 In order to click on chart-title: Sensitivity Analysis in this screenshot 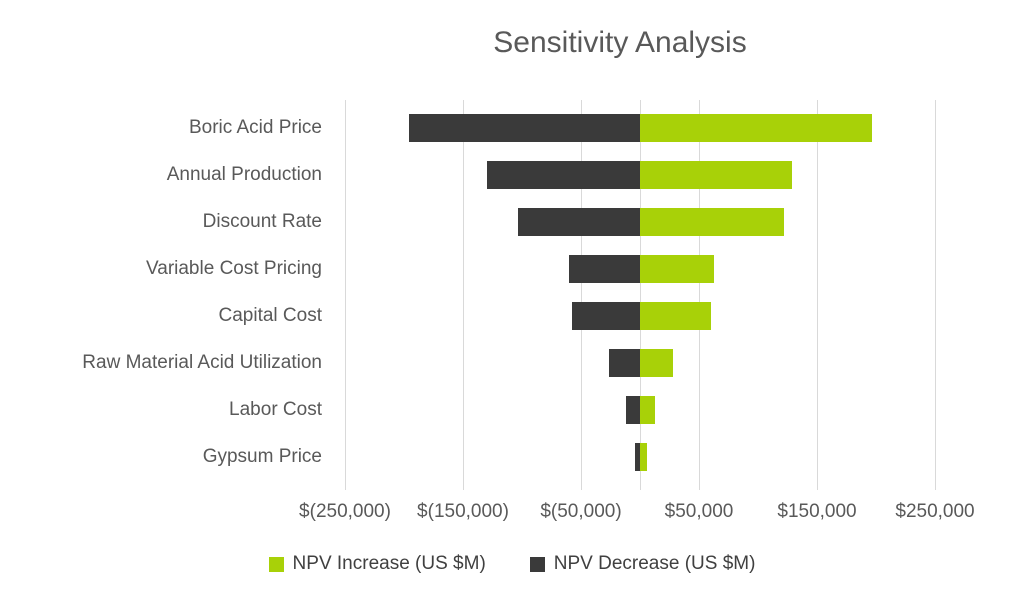, I will do `click(620, 42)`.